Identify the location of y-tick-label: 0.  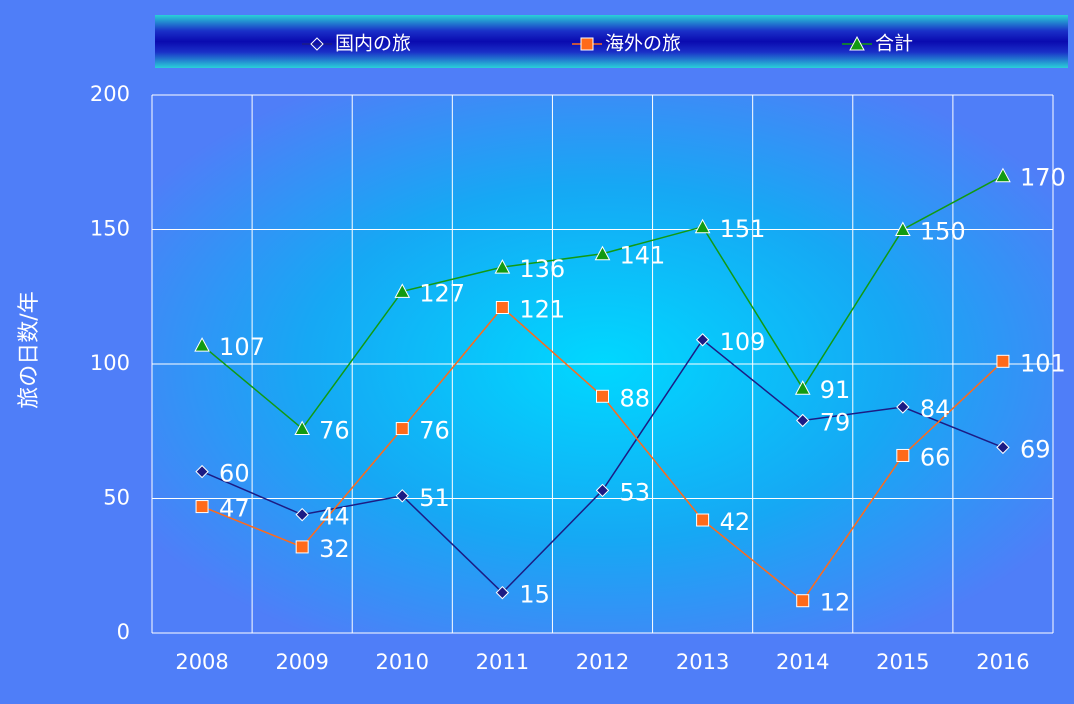
(123, 632).